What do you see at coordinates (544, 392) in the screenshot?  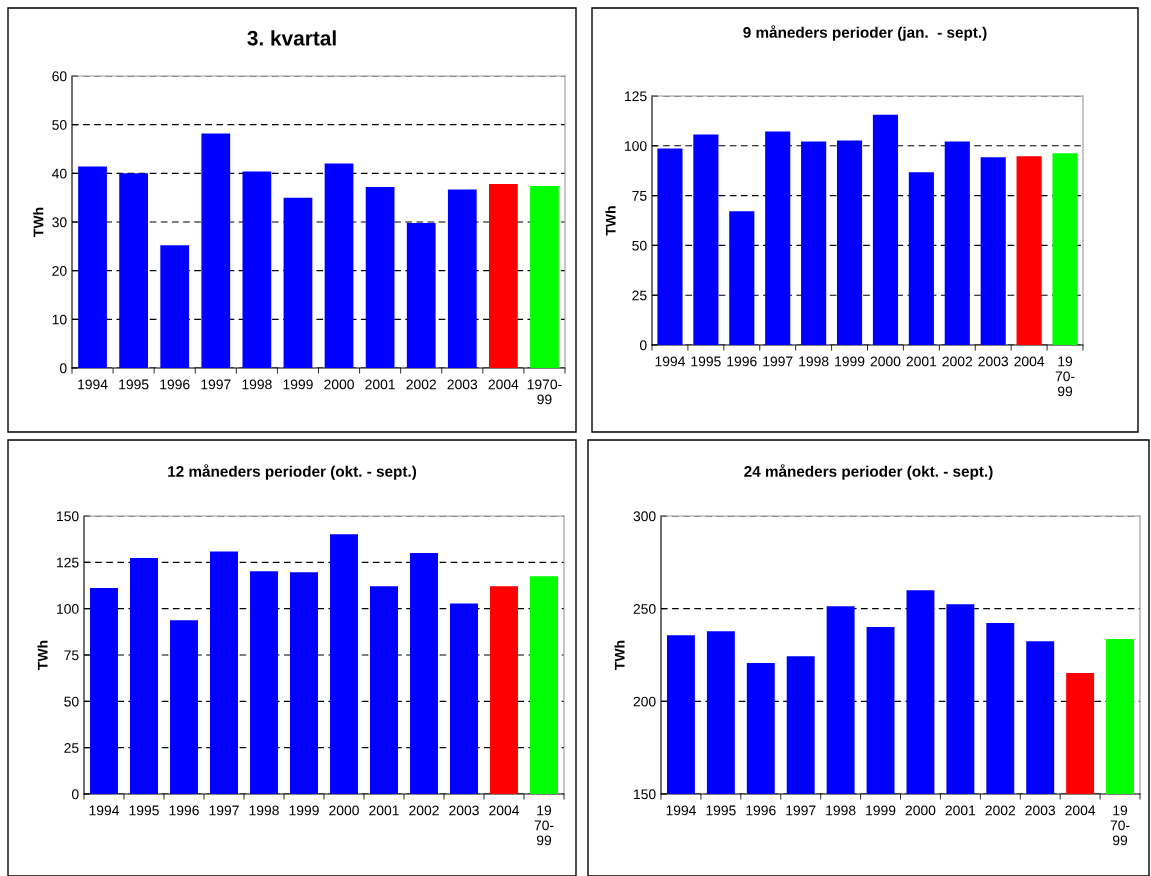 I see `x-tick-label: 1970- 99` at bounding box center [544, 392].